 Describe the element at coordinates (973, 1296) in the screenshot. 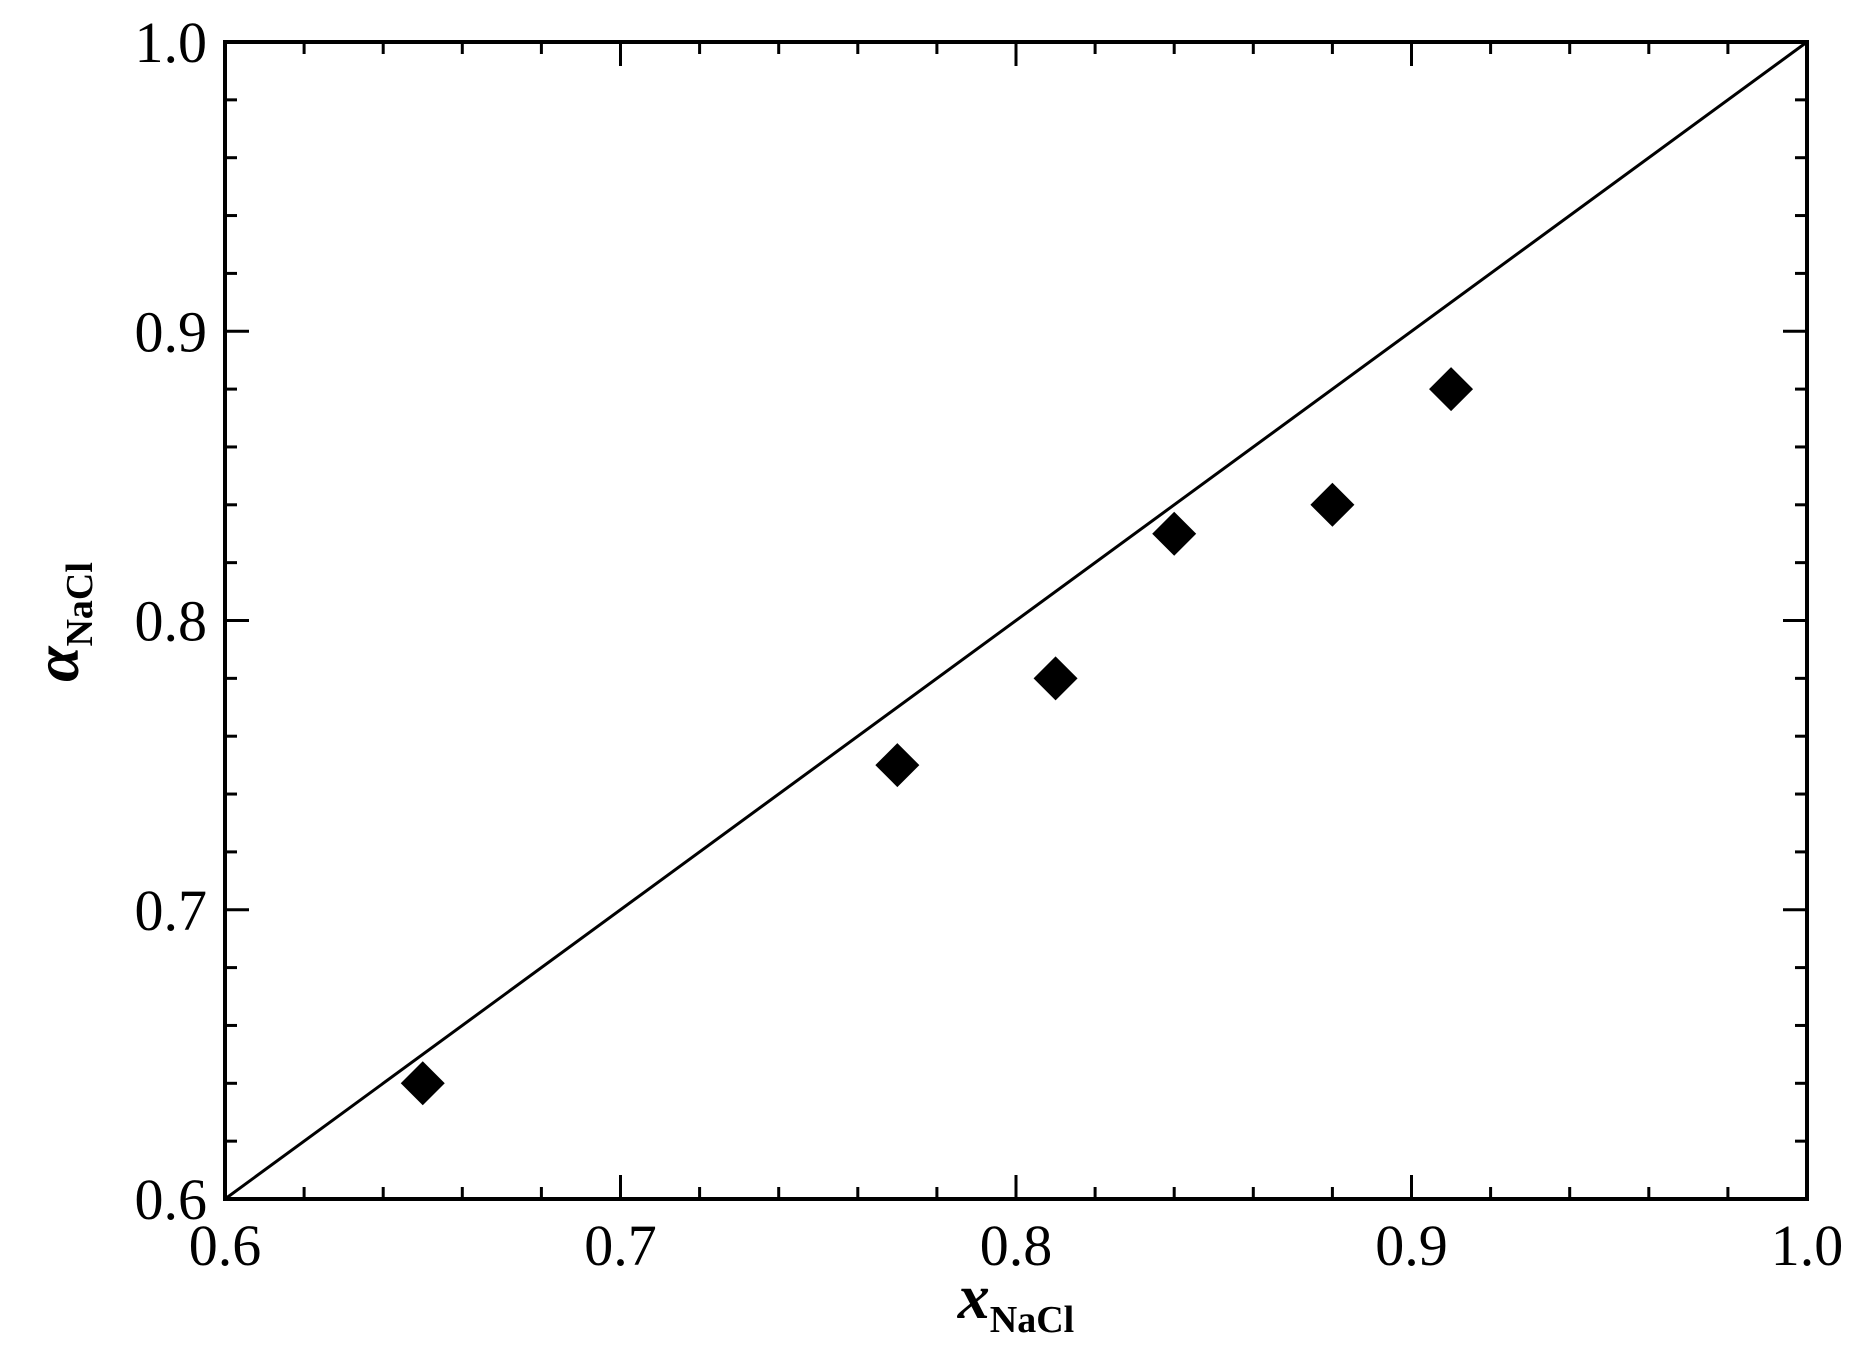

I see `x-axis-label-main: x` at that location.